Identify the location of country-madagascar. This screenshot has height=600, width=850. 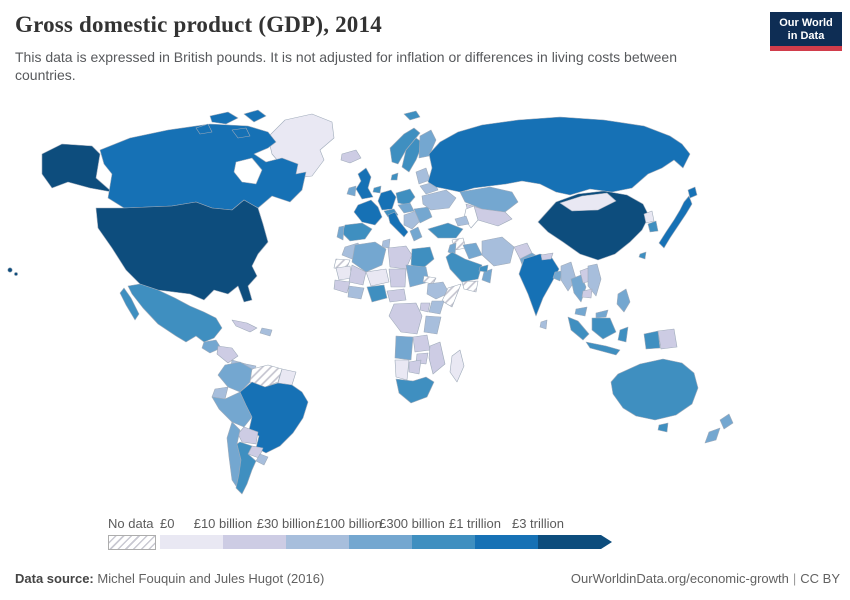
(457, 366).